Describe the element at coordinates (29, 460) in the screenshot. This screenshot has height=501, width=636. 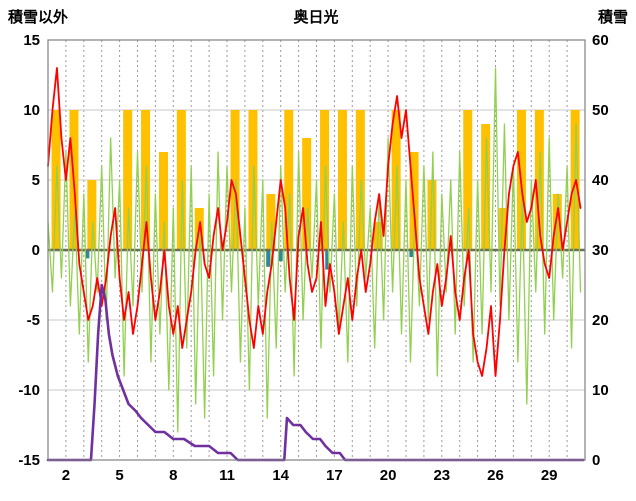
I see `y-left-tick--15: -15` at that location.